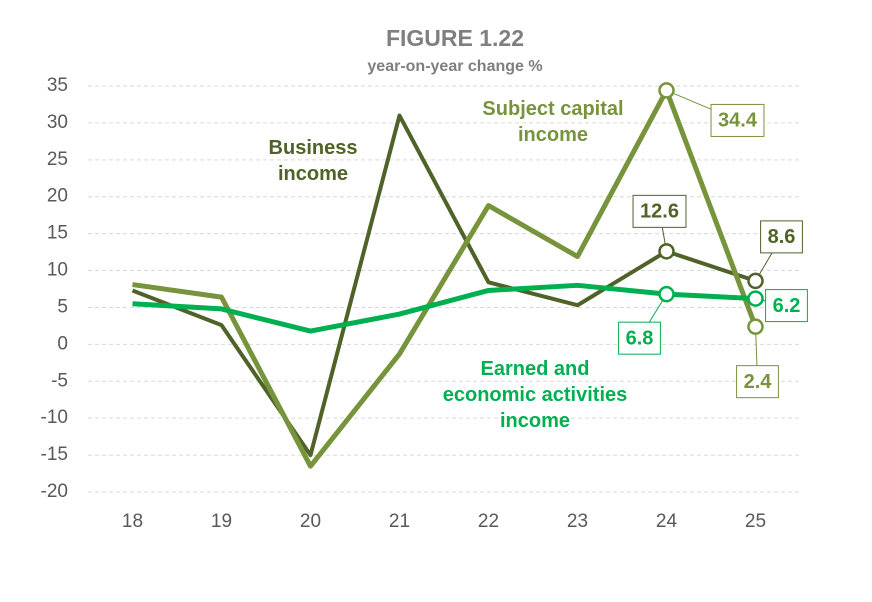 The image size is (872, 602). What do you see at coordinates (310, 521) in the screenshot?
I see `x-tick-label: 20` at bounding box center [310, 521].